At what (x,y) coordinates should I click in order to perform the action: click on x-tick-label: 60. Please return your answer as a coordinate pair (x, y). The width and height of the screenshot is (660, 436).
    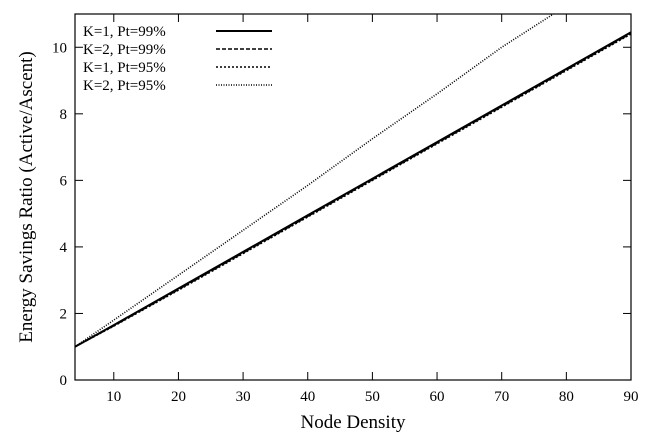
    Looking at the image, I should click on (437, 397).